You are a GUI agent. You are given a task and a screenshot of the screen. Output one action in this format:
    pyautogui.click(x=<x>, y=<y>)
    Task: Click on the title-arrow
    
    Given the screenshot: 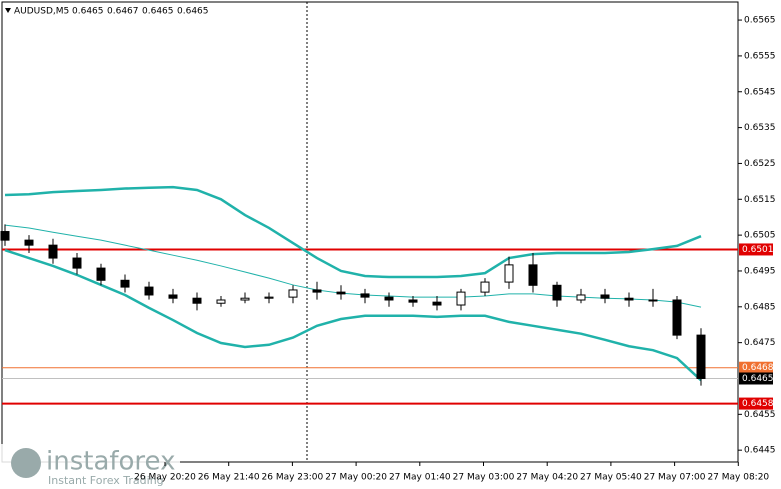 What is the action you would take?
    pyautogui.click(x=8, y=10)
    